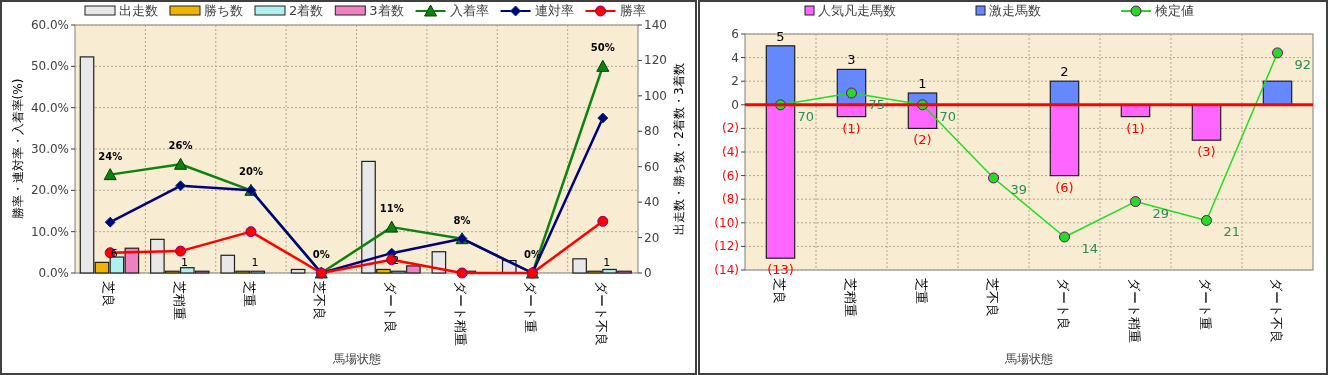 This screenshot has width=1328, height=375. I want to click on legend-label: 勝ち数, so click(223, 10).